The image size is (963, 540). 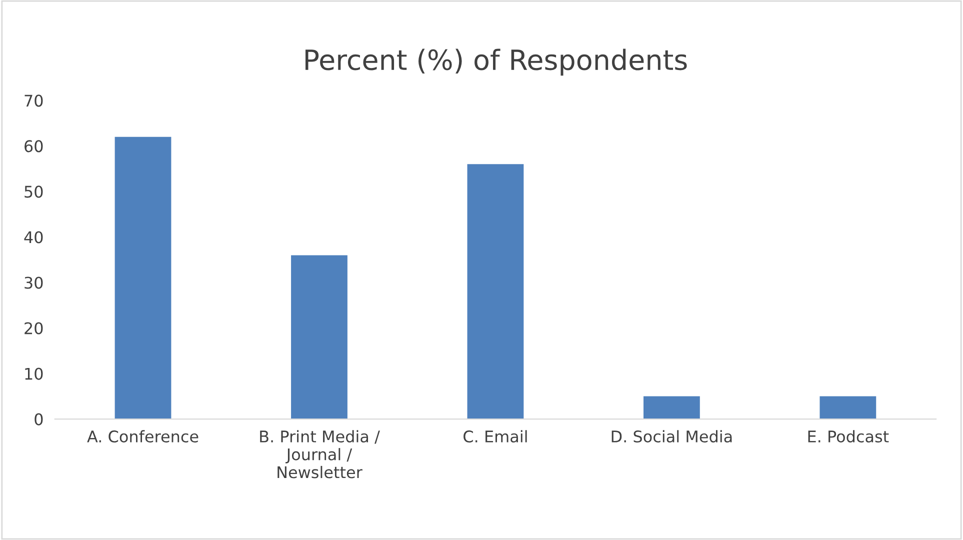 What do you see at coordinates (33, 237) in the screenshot?
I see `y-tick-label: 40` at bounding box center [33, 237].